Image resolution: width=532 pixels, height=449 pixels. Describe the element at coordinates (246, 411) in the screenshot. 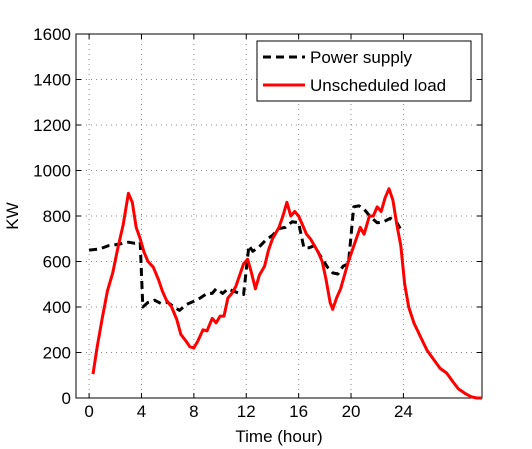

I see `x-tick-label: 12` at that location.